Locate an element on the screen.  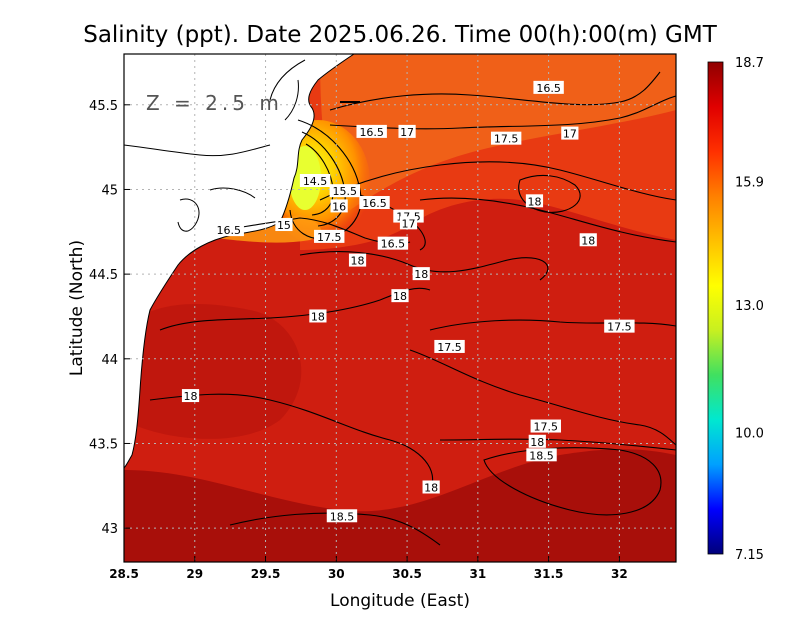
high-salinity-zone is located at coordinates (400, 505).